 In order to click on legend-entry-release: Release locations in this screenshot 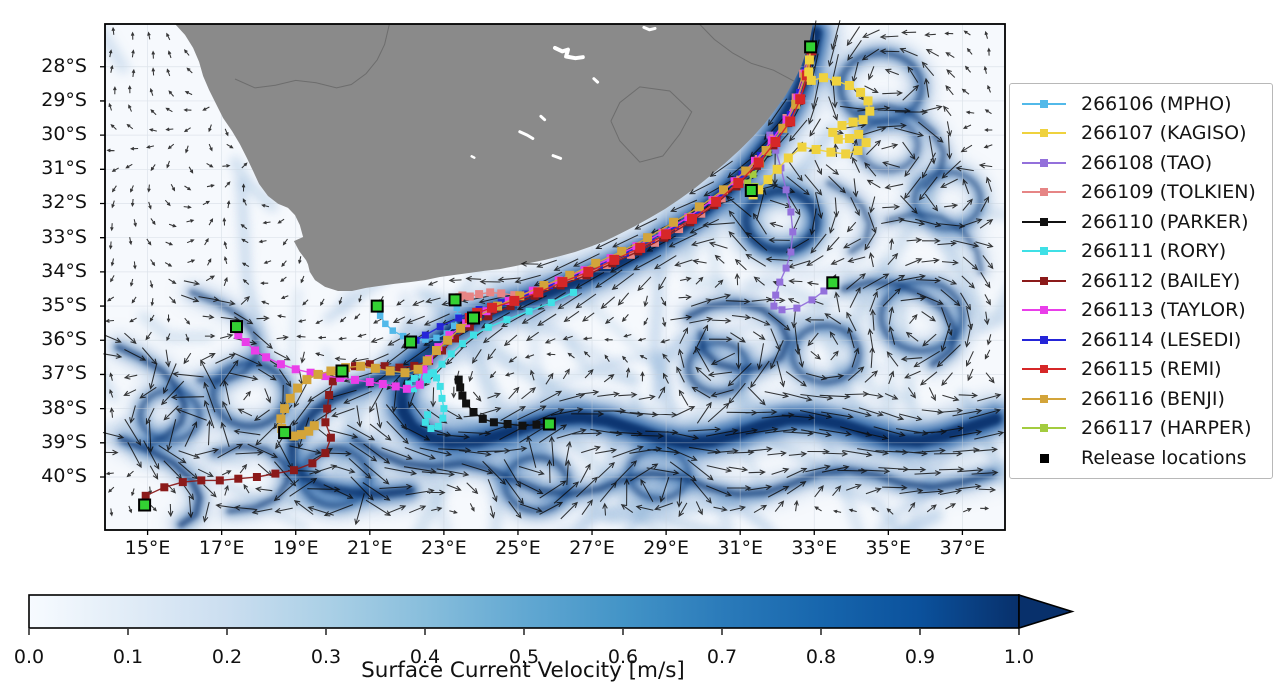, I will do `click(1146, 458)`.